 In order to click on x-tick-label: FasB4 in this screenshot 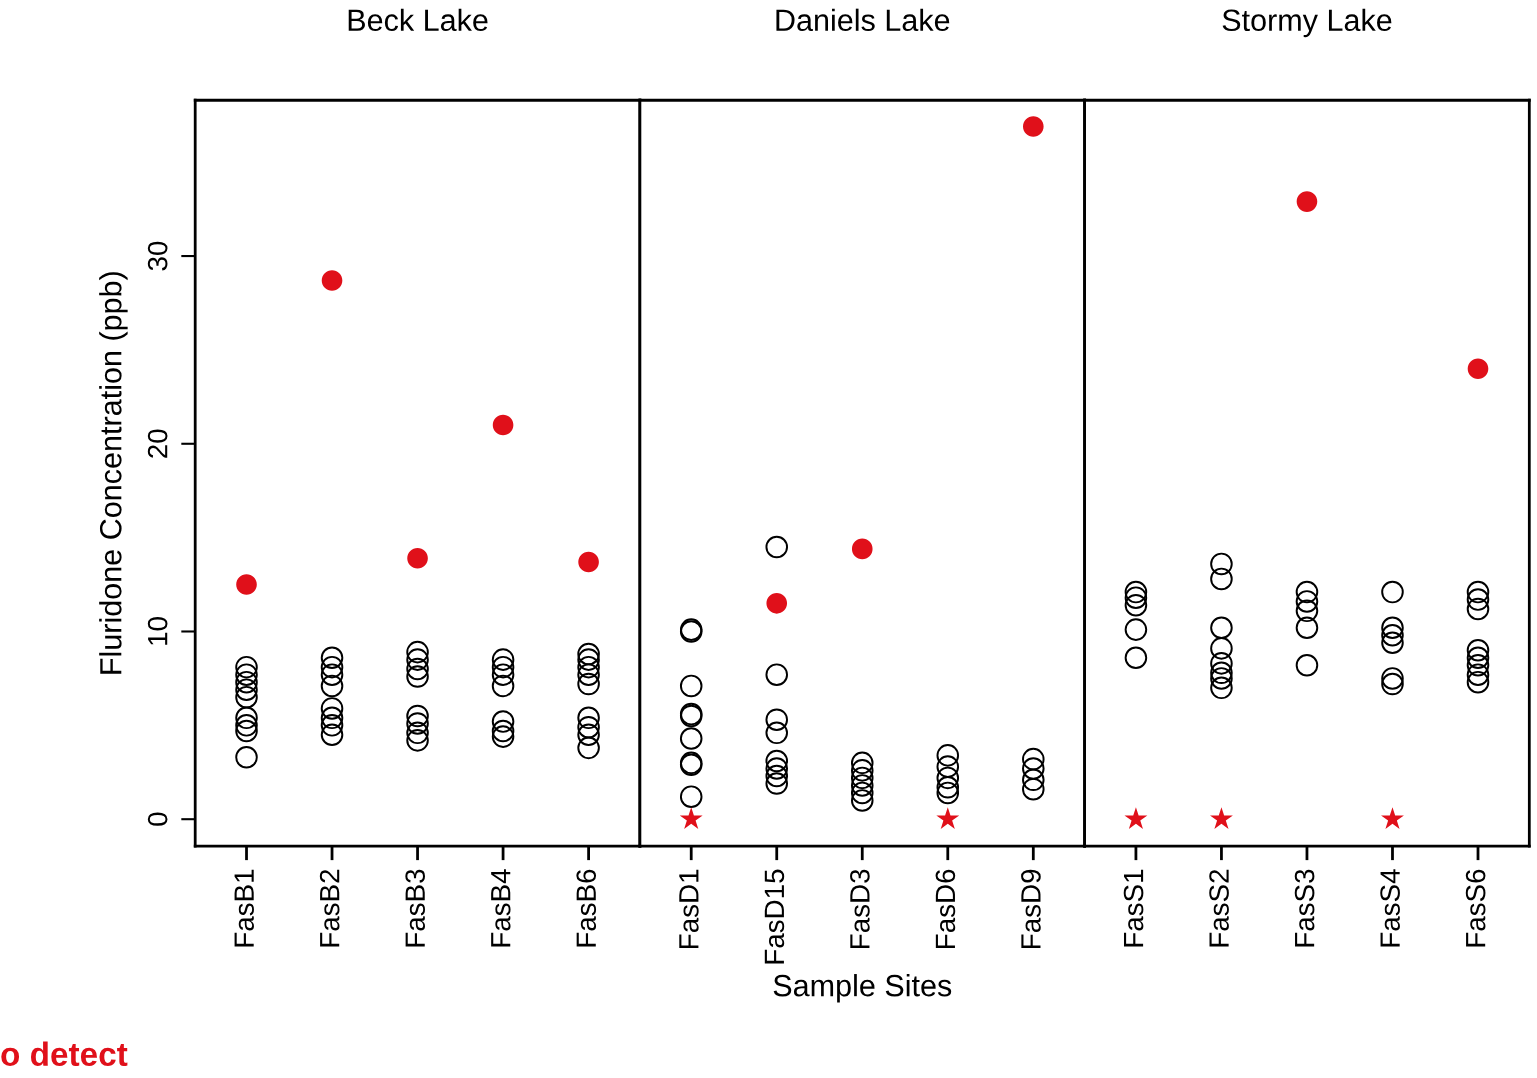, I will do `click(501, 908)`.